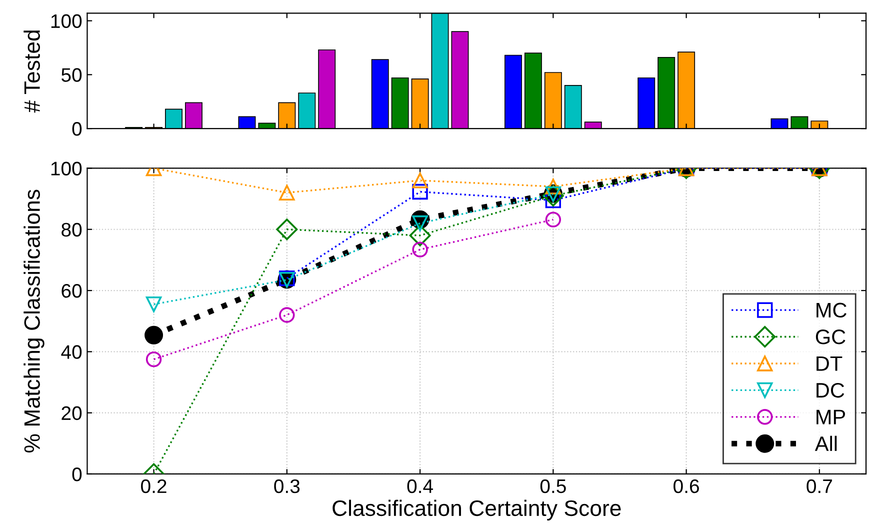 This screenshot has height=529, width=881. I want to click on x-tick-label: 0.3, so click(287, 486).